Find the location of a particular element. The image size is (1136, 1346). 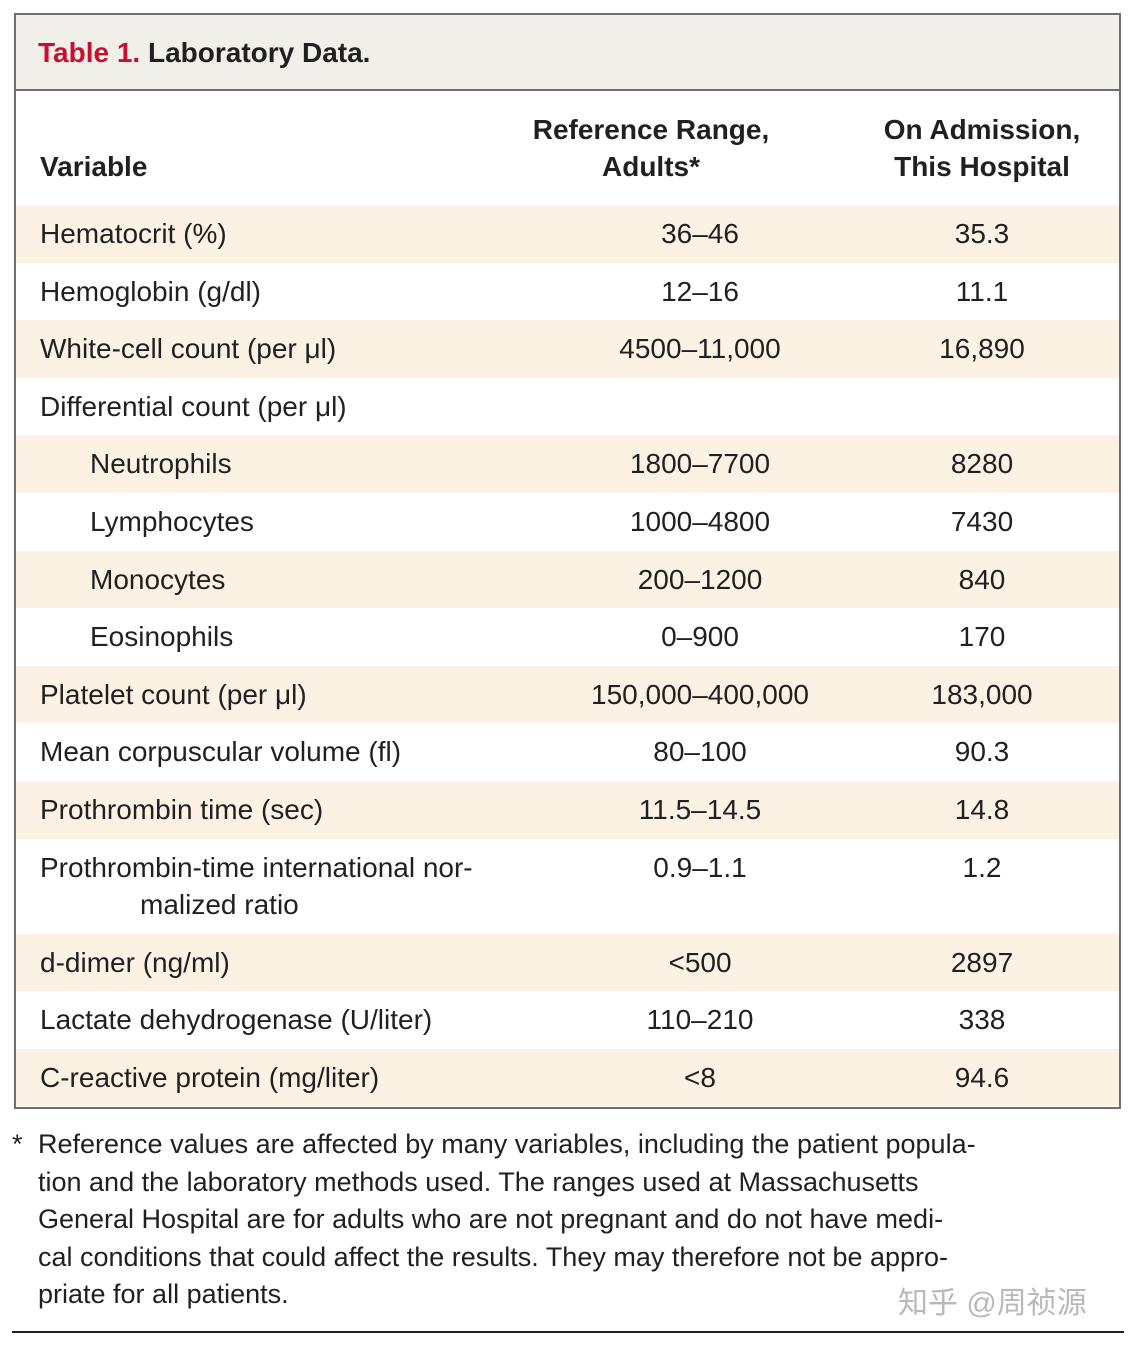

table-row: C-reactive protein (mg/liter) <8 94.6 is located at coordinates (567, 1077).